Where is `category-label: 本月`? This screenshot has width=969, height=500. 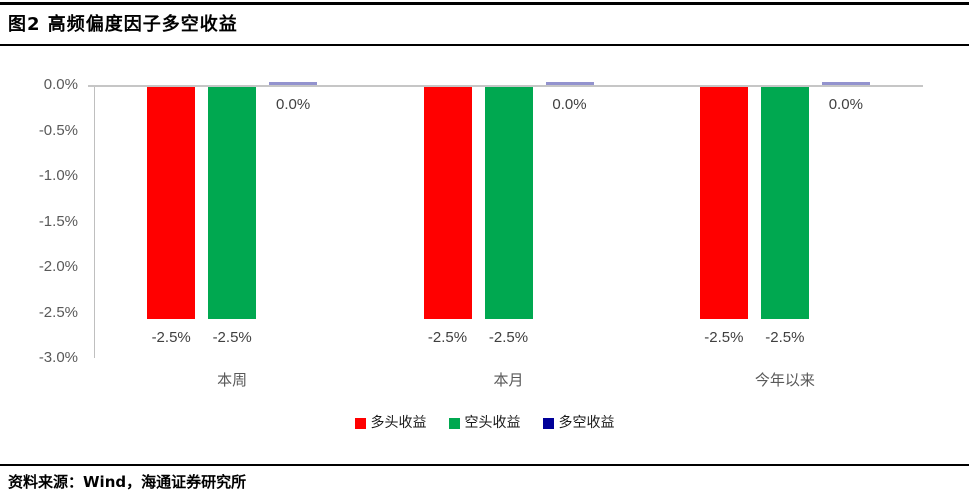
category-label: 本月 is located at coordinates (508, 380).